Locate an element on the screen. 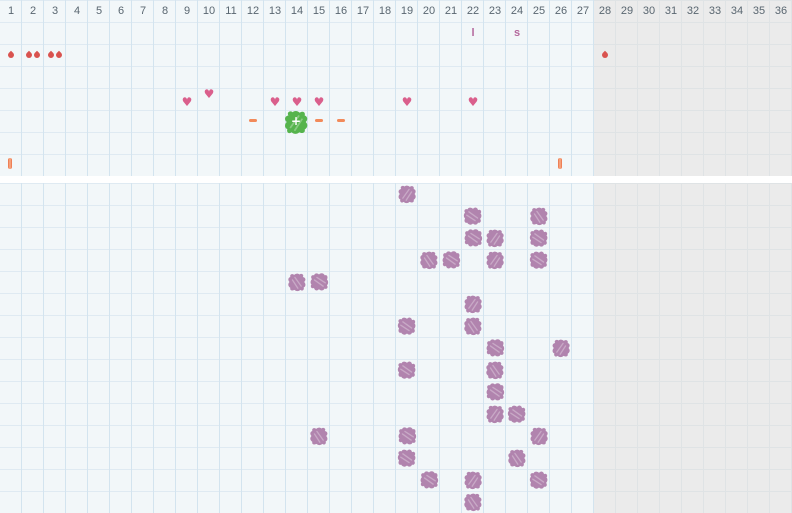 The image size is (792, 513). day-header-cell: 33 is located at coordinates (715, 11).